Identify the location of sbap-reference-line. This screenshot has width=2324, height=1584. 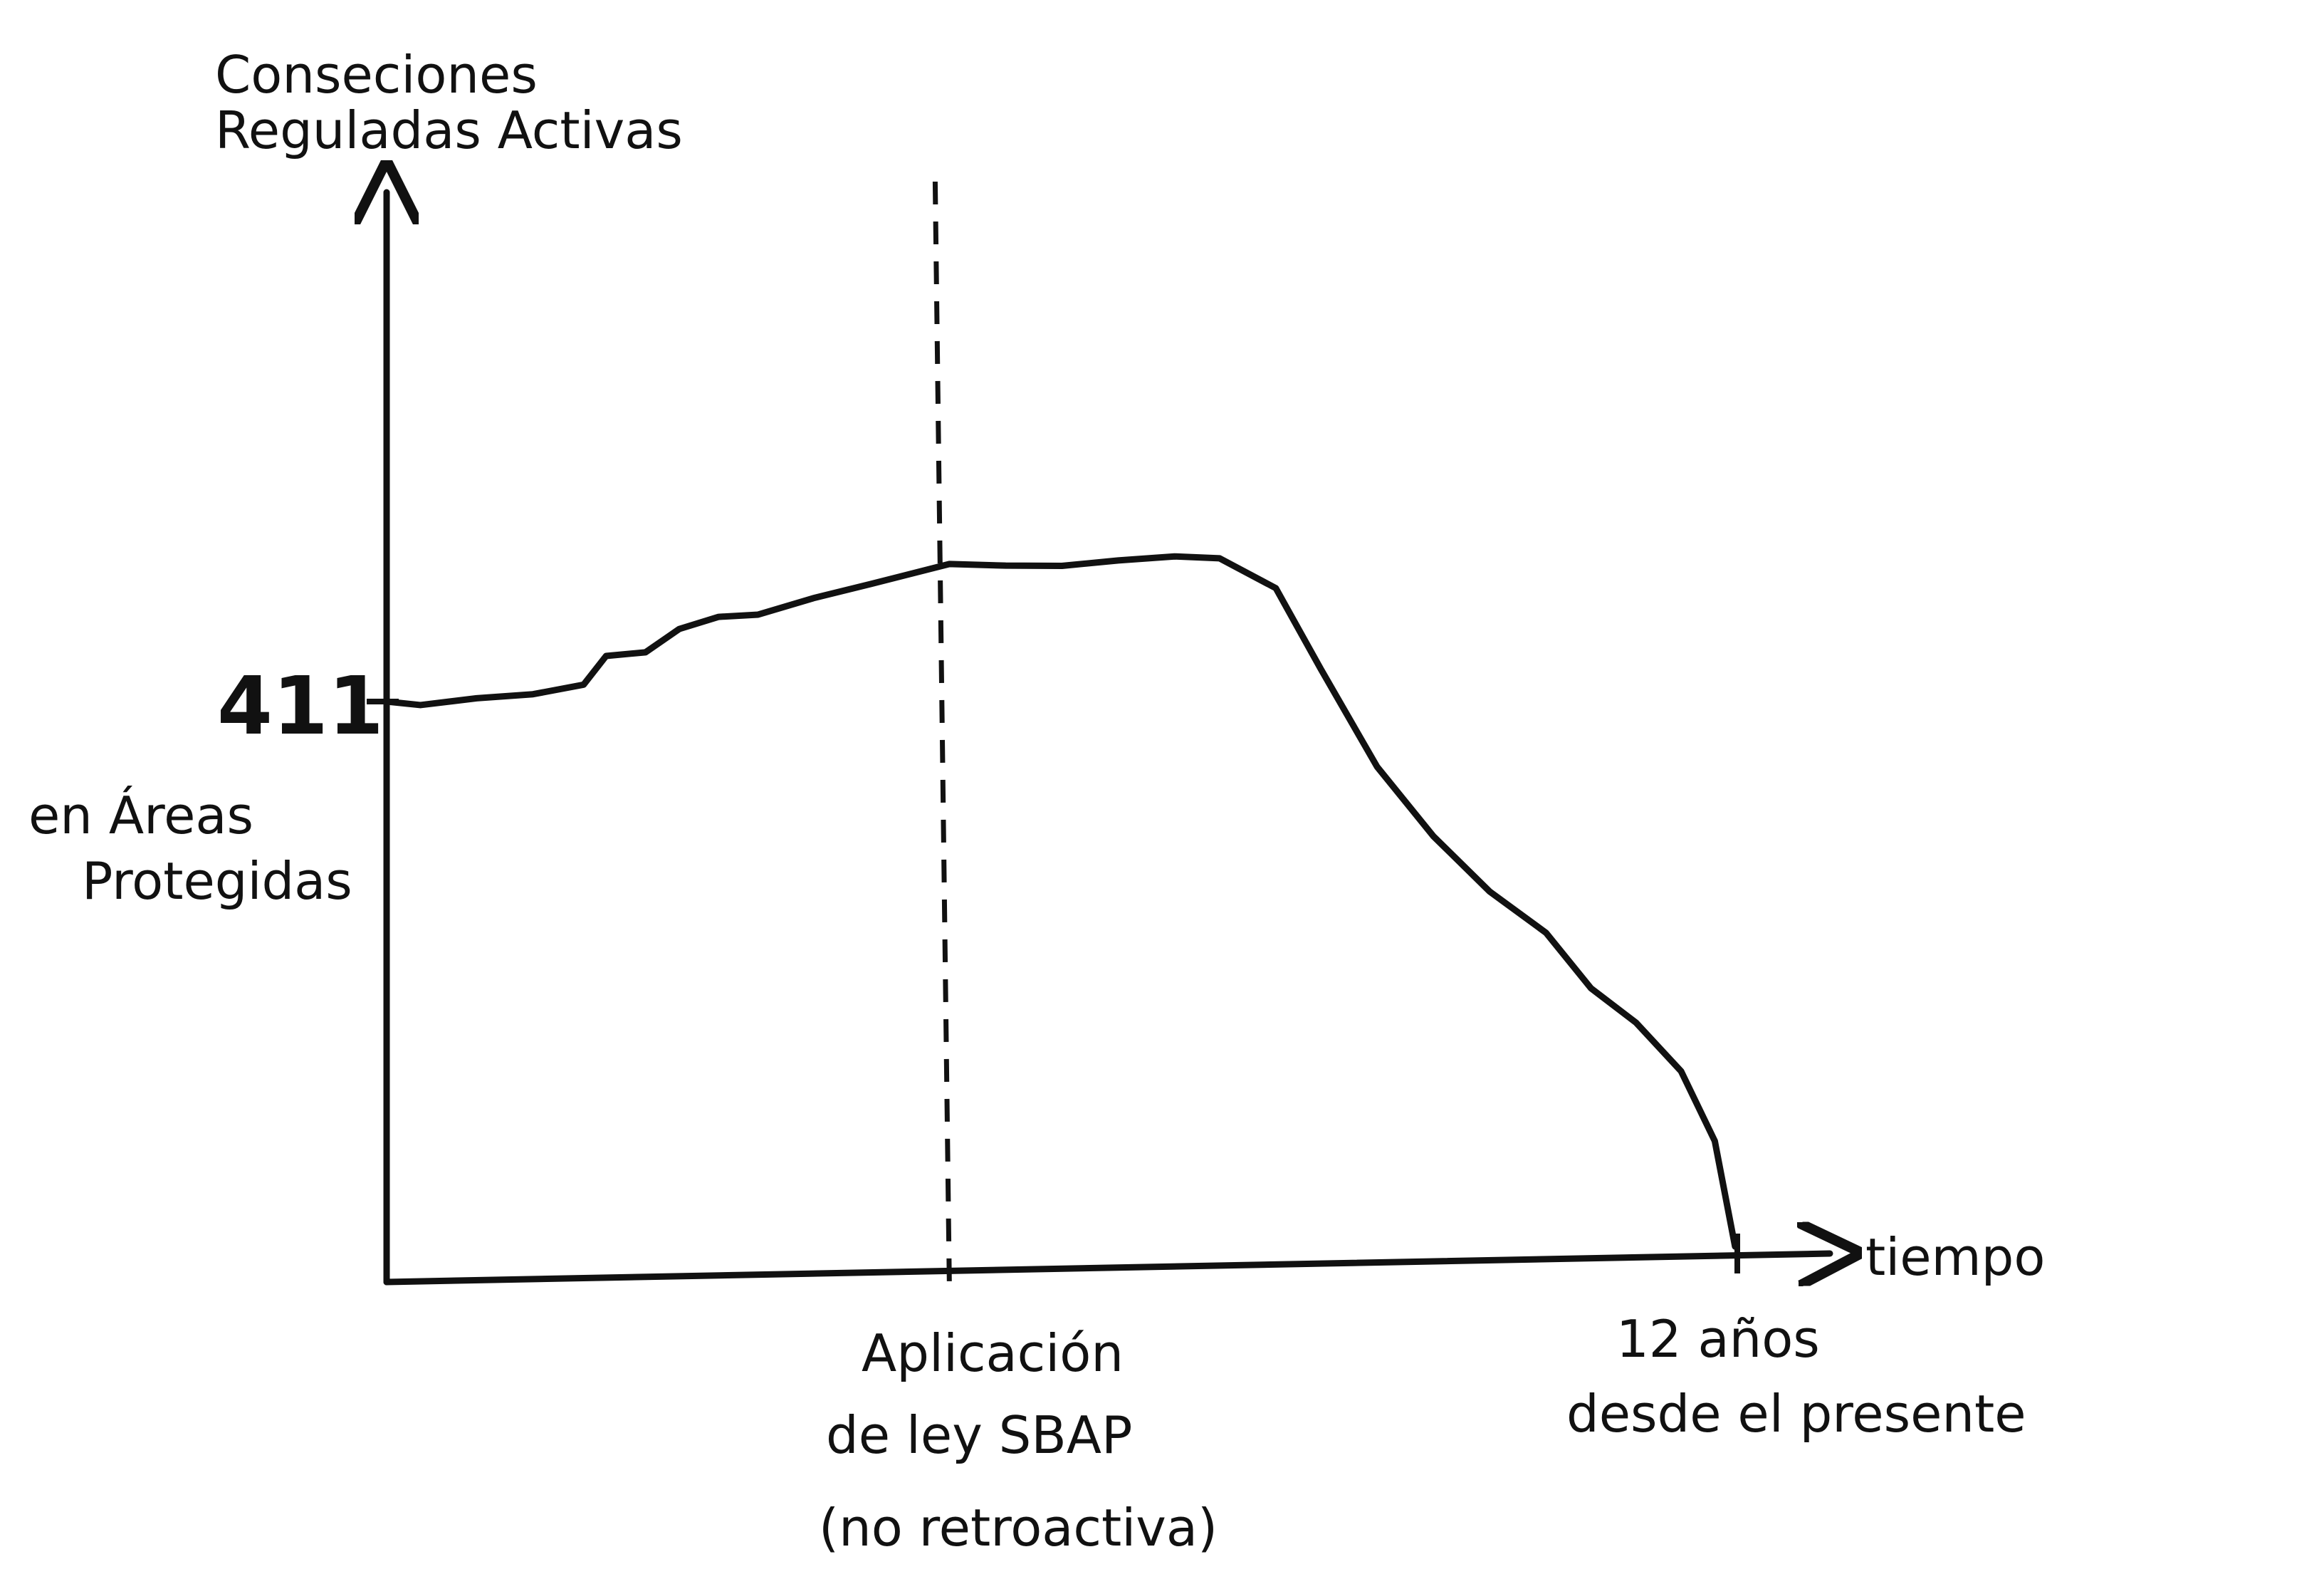
(942, 734).